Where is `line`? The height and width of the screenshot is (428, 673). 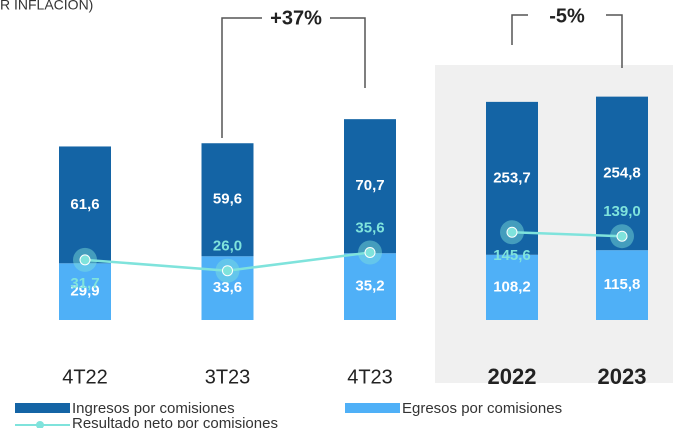 line is located at coordinates (567, 234).